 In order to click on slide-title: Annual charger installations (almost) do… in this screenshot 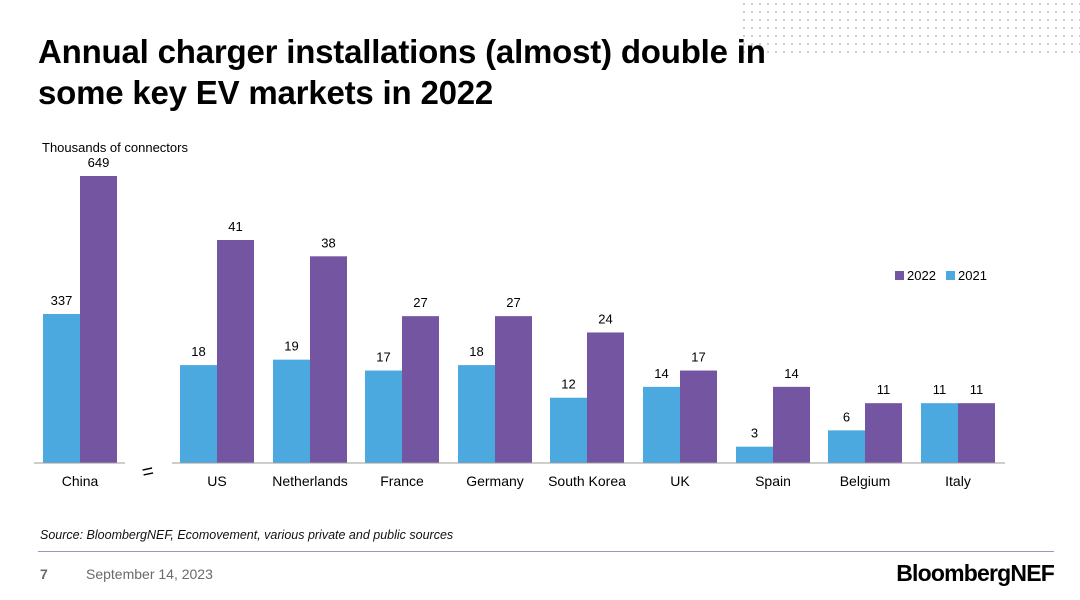, I will do `click(402, 72)`.